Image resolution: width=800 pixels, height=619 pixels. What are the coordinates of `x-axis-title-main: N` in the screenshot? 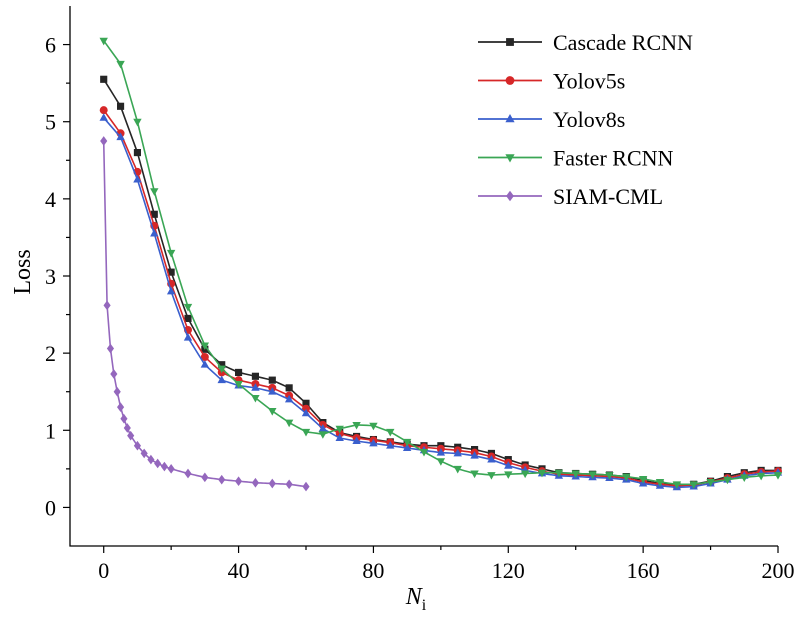 It's located at (414, 597).